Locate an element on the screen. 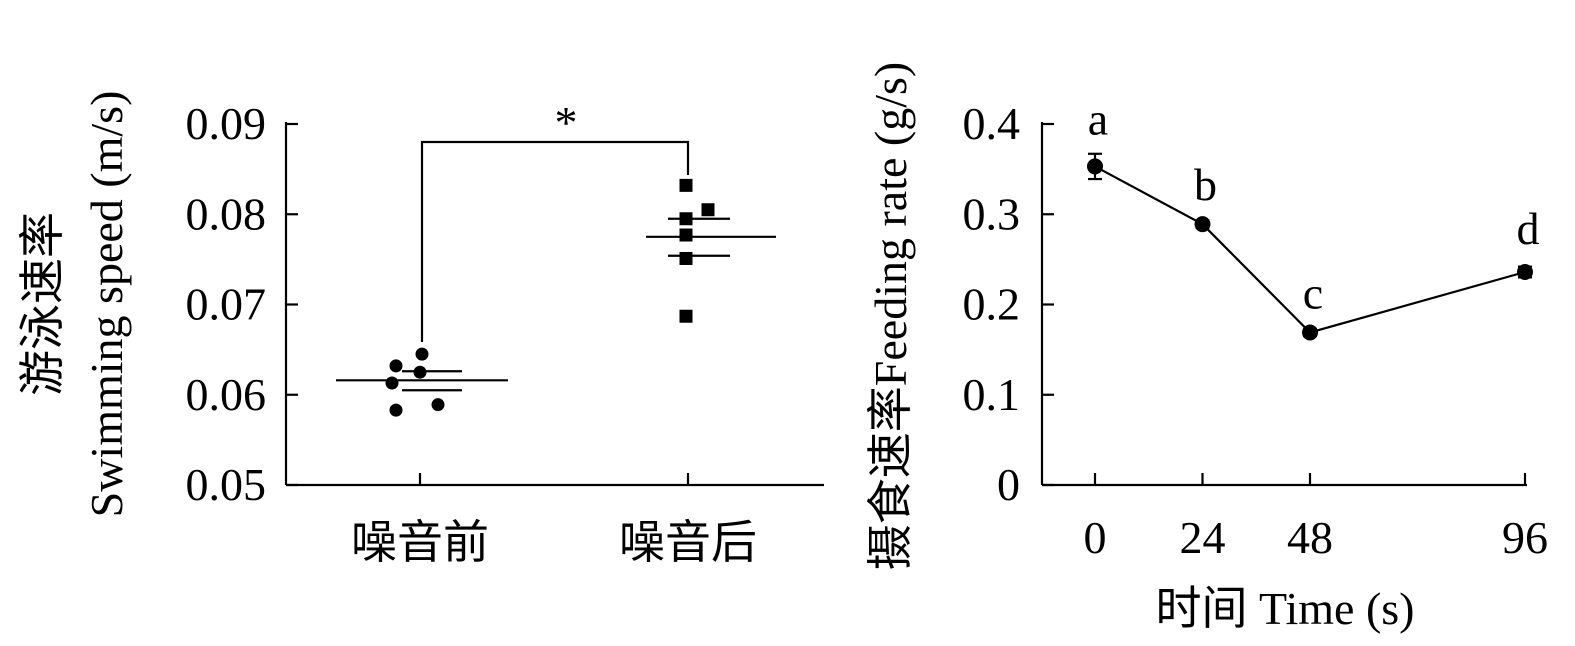  right-x-tick-label: 96 is located at coordinates (1525, 537).